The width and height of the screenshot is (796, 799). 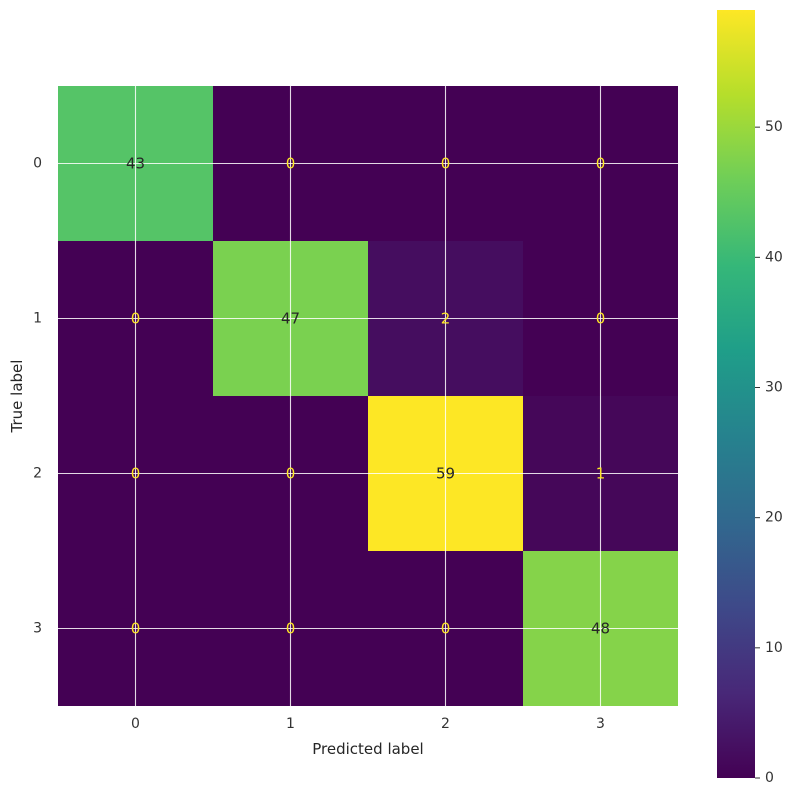 I want to click on y-tick-label-1: 1, so click(x=37, y=319).